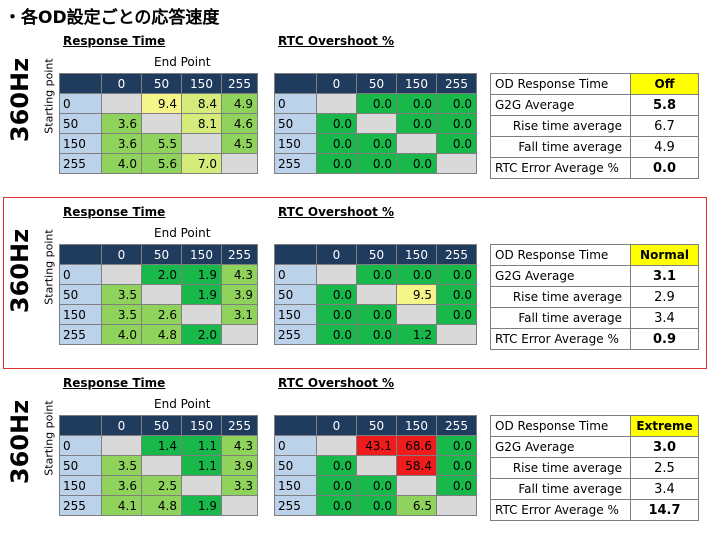  Describe the element at coordinates (664, 447) in the screenshot. I see `g2g-average-value: 3.0` at that location.